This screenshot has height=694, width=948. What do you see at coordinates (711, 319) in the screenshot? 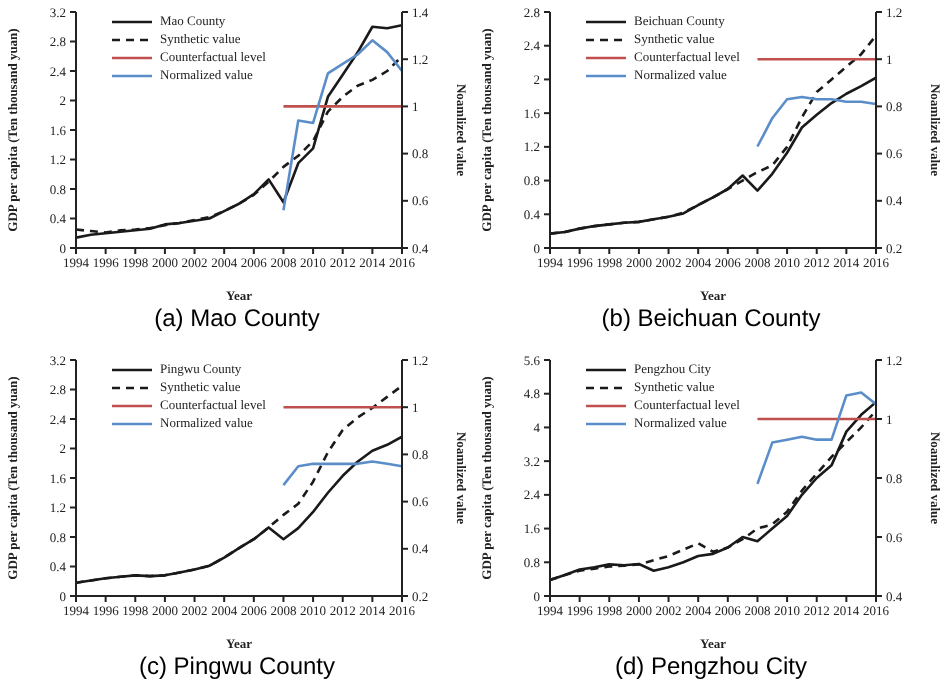
I see `text: (b) Beichuan County` at bounding box center [711, 319].